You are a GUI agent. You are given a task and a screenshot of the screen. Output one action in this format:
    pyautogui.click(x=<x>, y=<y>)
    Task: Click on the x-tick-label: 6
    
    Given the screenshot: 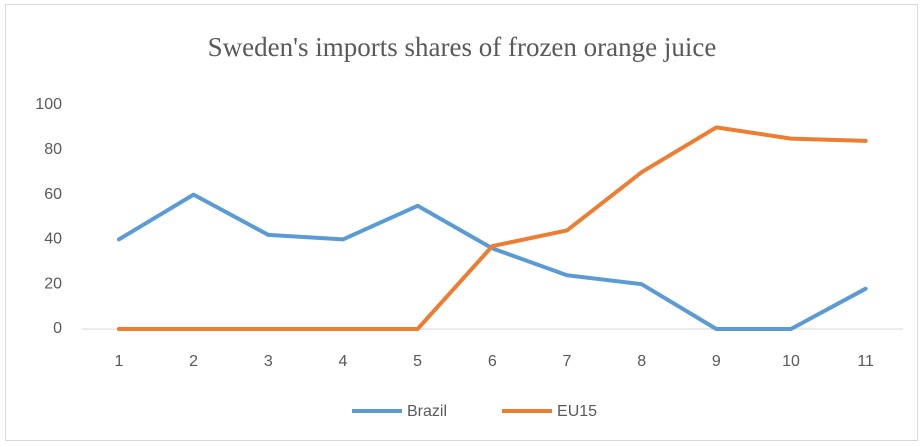 What is the action you would take?
    pyautogui.click(x=492, y=361)
    